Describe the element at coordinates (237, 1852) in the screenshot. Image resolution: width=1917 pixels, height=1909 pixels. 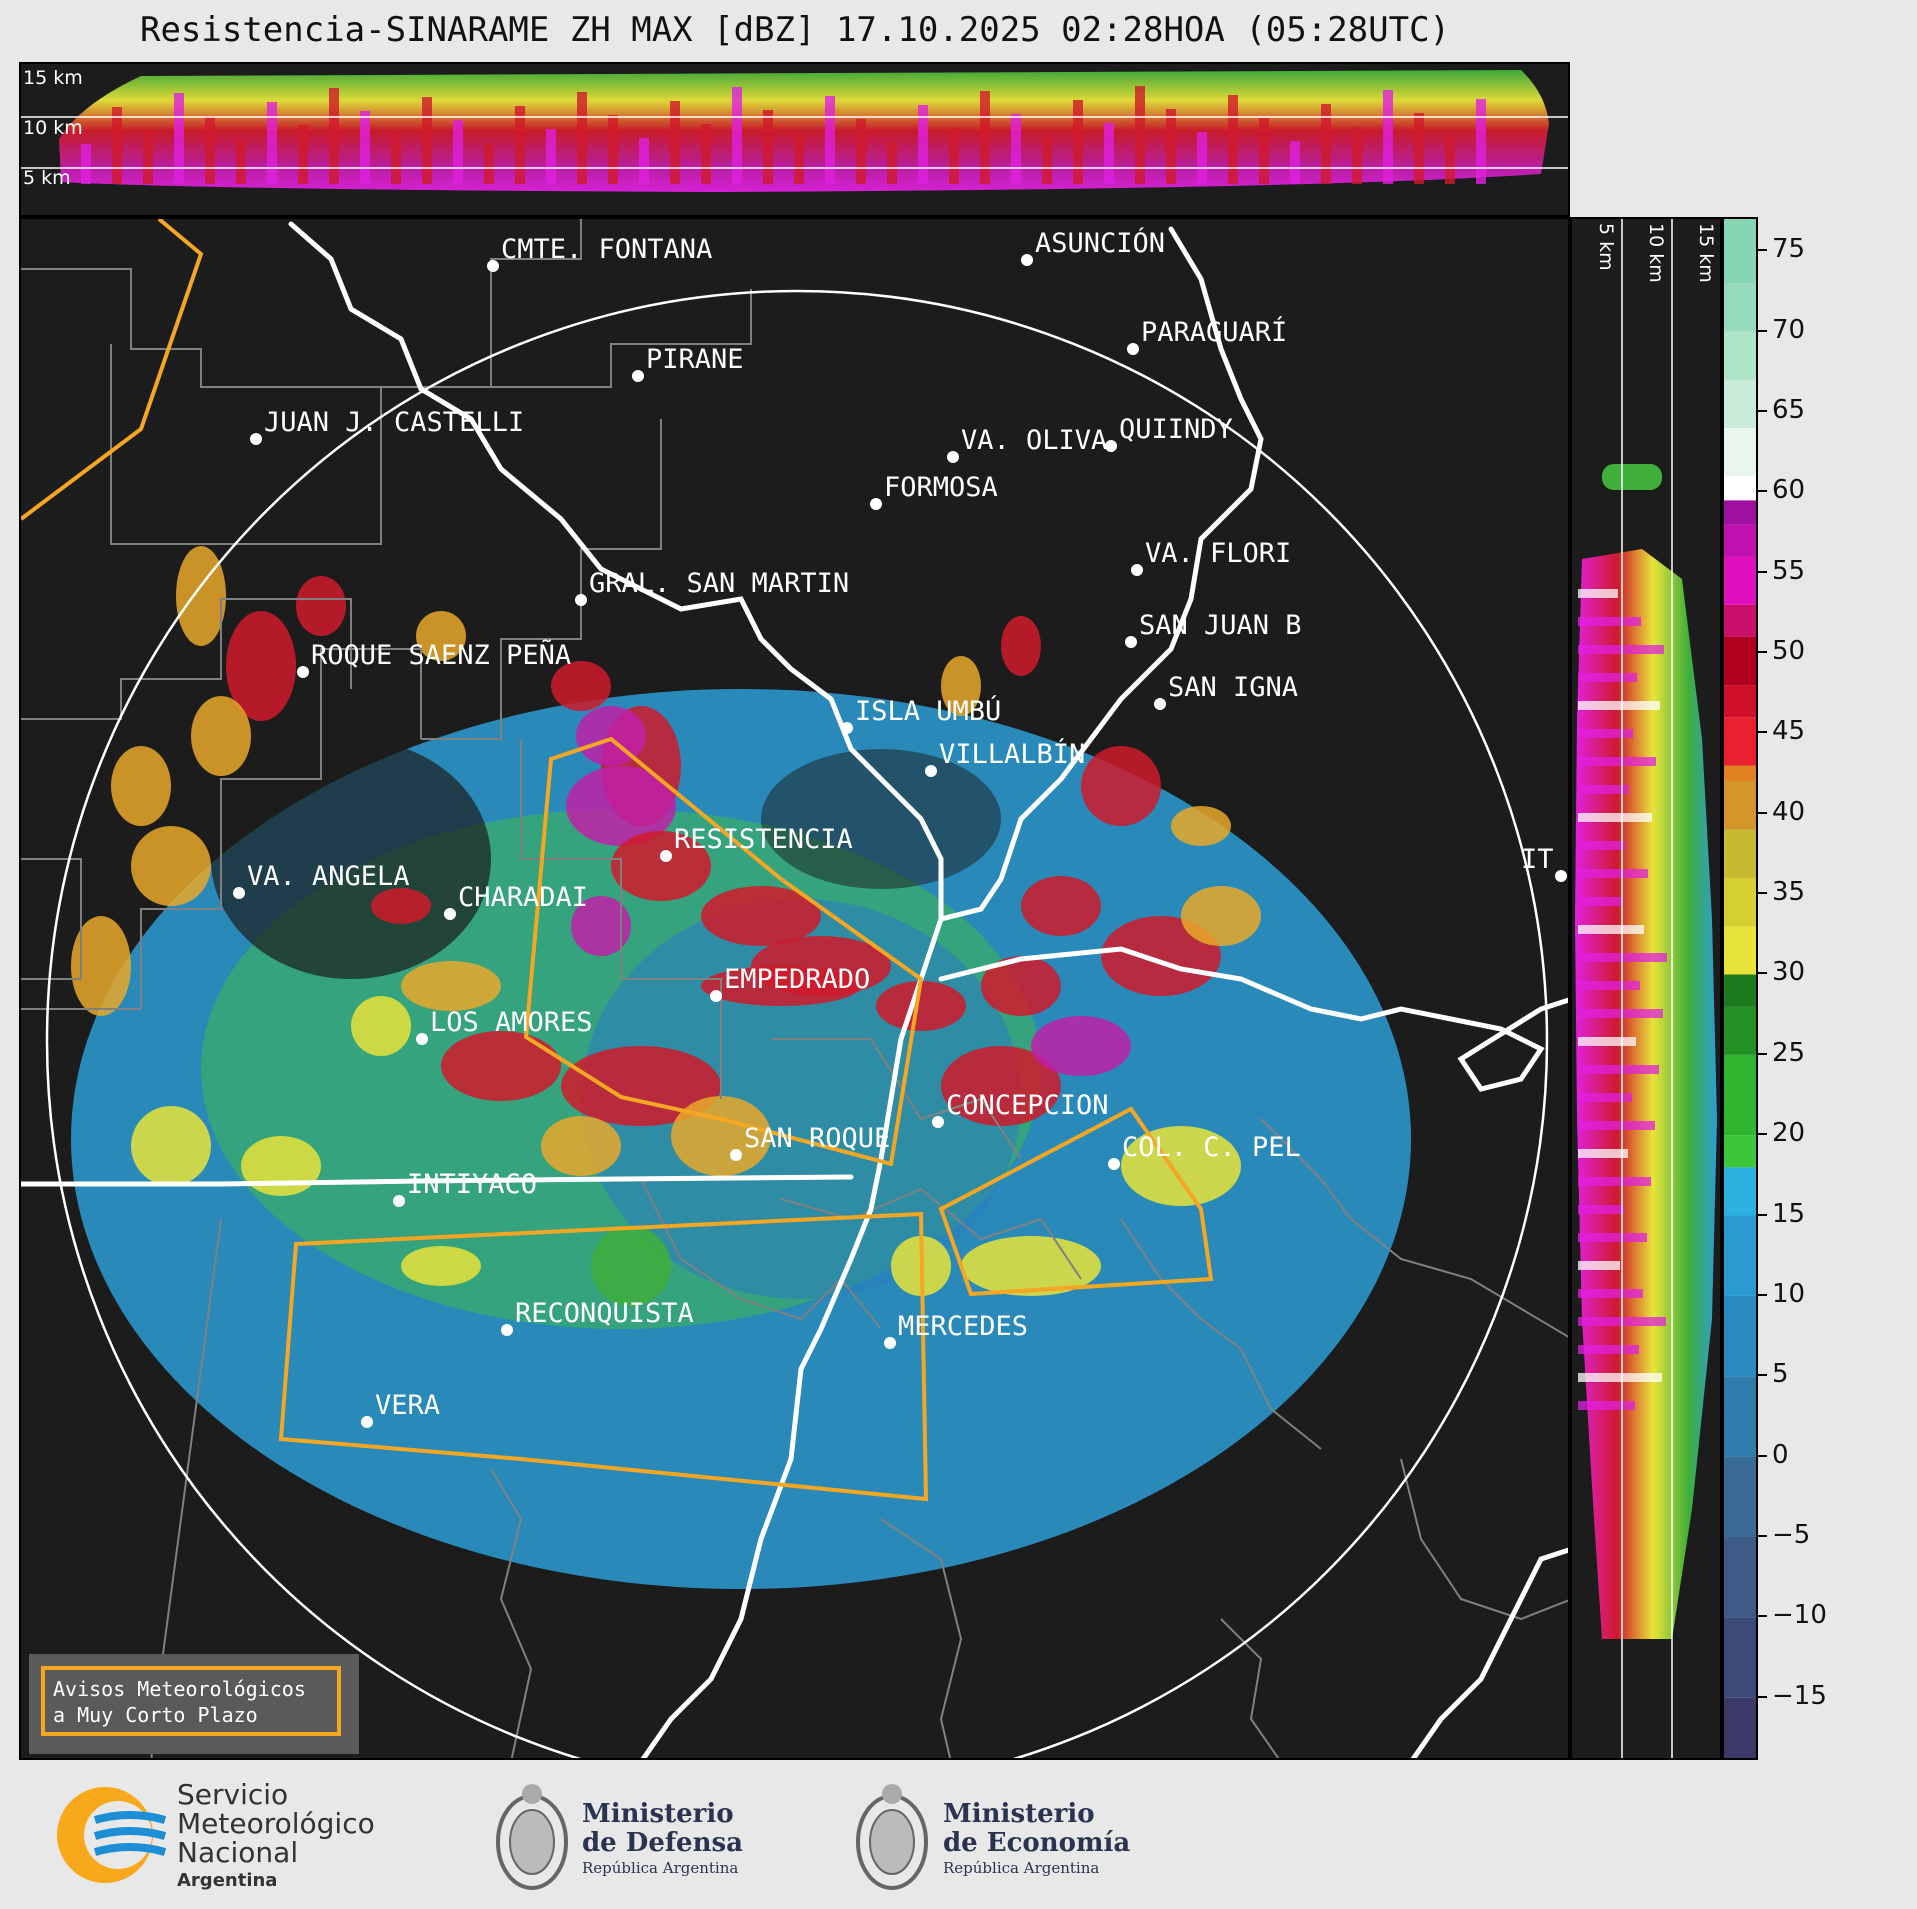
I see `smn-line-3: Nacional` at that location.